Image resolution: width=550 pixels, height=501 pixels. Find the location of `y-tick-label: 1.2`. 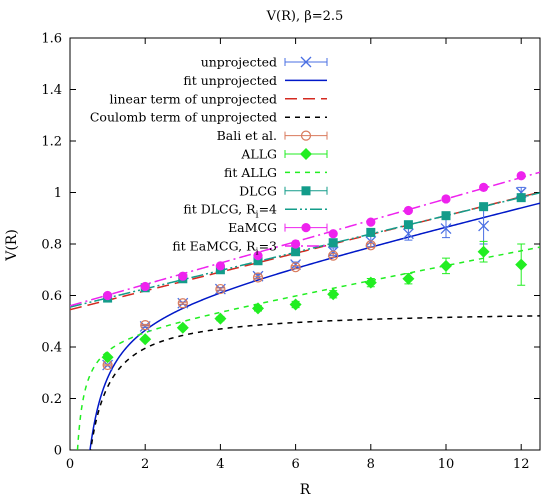

y-tick-label: 1.2 is located at coordinates (51, 142).